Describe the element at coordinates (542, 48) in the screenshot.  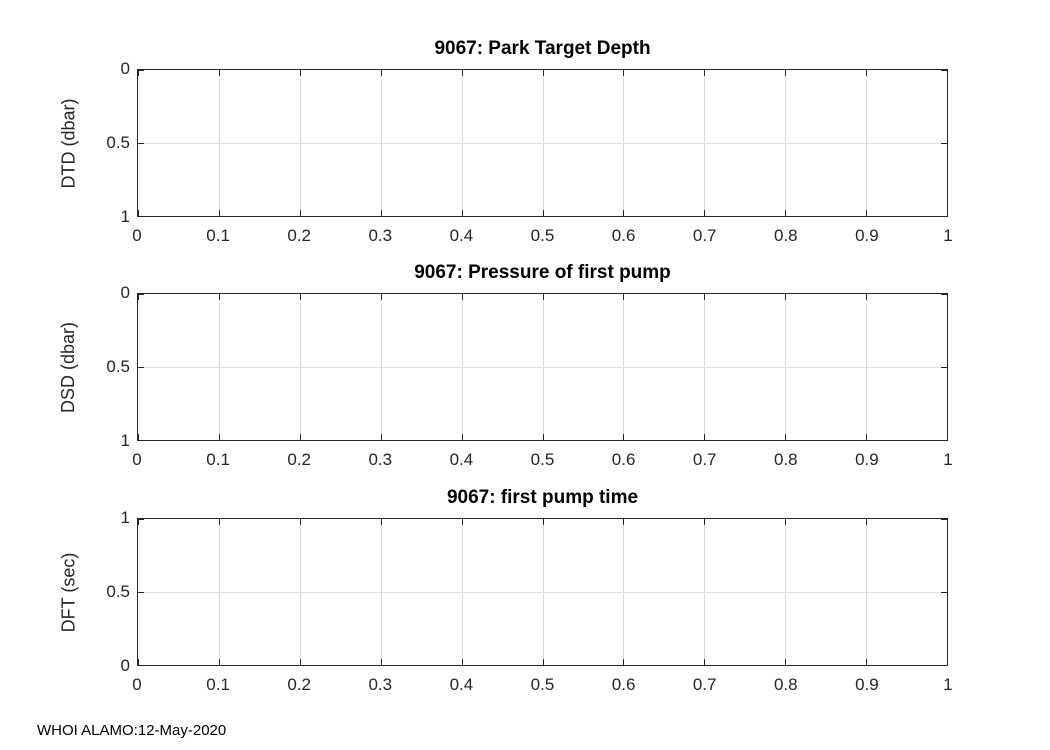
I see `chart-title: 9067: Park Target Depth` at that location.